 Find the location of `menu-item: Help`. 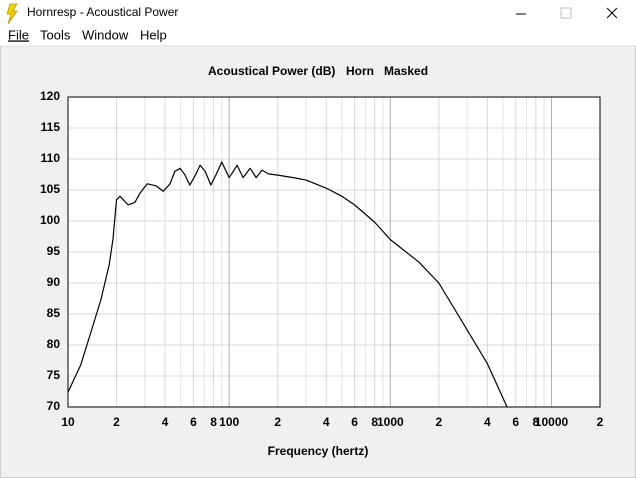

menu-item: Help is located at coordinates (153, 34).